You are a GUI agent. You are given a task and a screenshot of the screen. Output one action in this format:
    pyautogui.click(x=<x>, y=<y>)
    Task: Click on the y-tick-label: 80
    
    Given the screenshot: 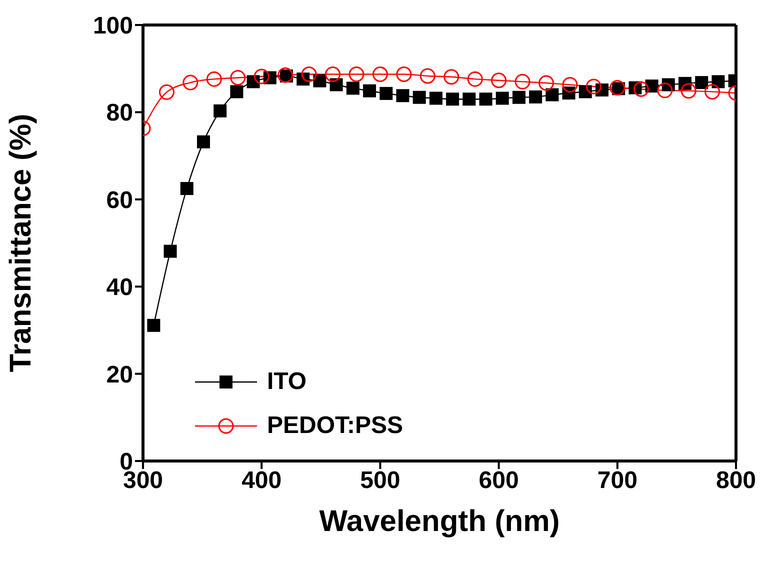 What is the action you would take?
    pyautogui.click(x=119, y=113)
    